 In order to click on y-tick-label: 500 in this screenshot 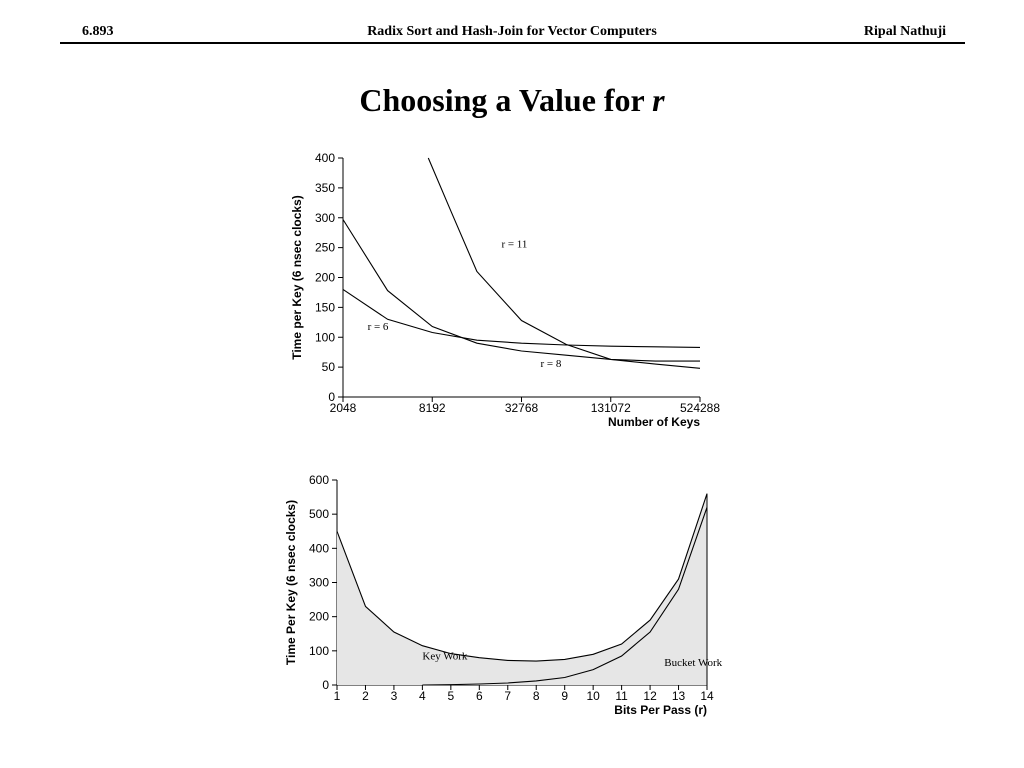, I will do `click(319, 514)`.